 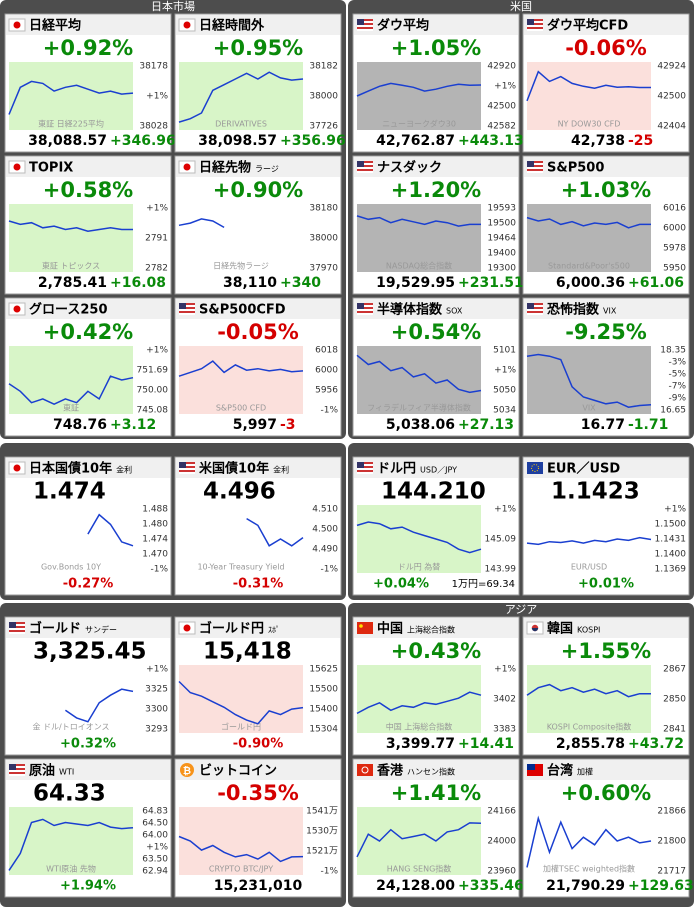 What do you see at coordinates (88, 48) in the screenshot?
I see `change-percent: +0.92%` at bounding box center [88, 48].